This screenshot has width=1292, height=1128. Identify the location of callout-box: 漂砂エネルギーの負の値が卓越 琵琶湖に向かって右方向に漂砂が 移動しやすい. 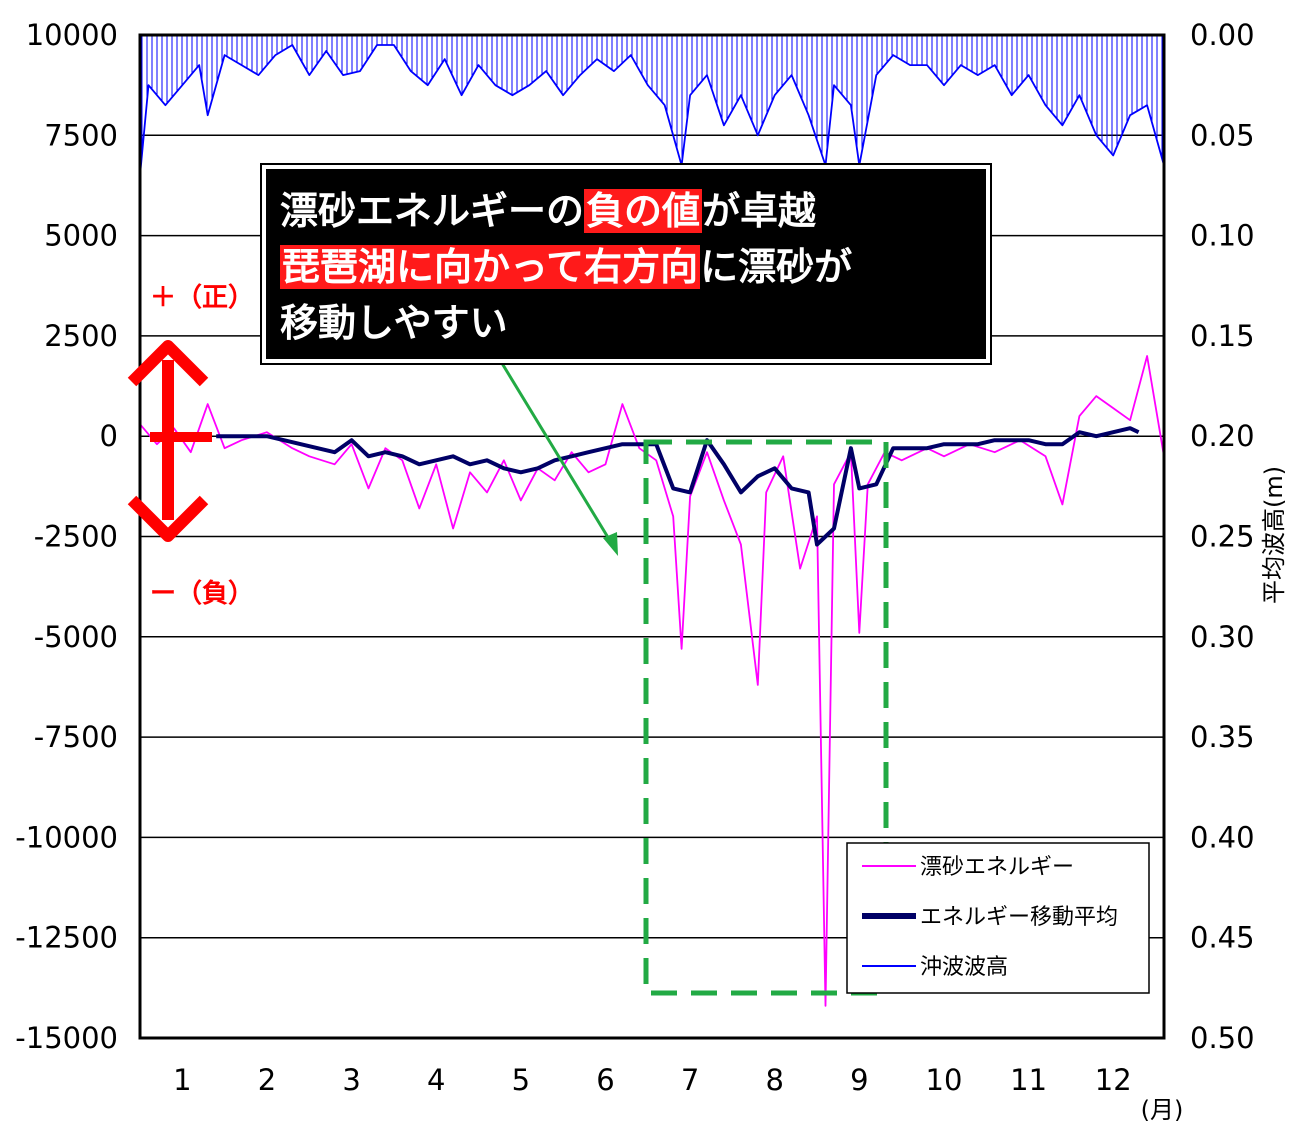
(626, 264).